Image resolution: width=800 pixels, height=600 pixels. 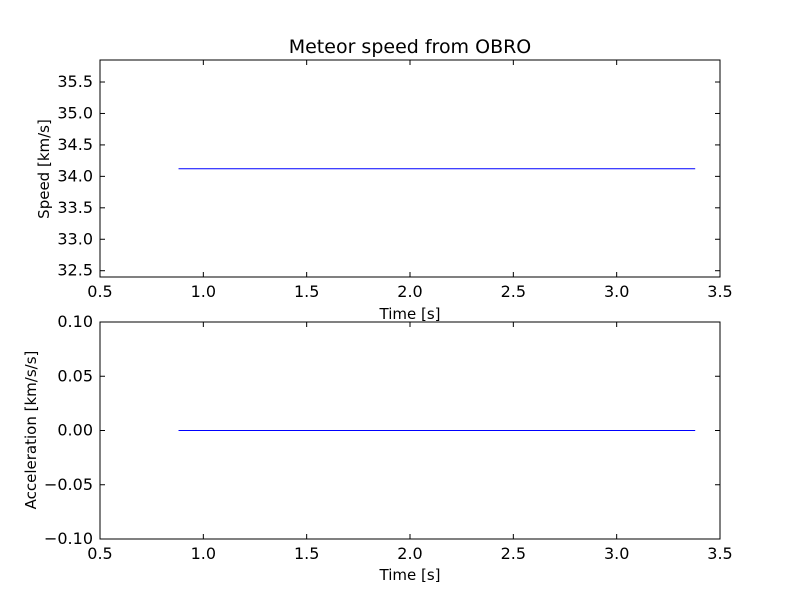 What do you see at coordinates (513, 291) in the screenshot?
I see `speed-x-tick-label: 2.5` at bounding box center [513, 291].